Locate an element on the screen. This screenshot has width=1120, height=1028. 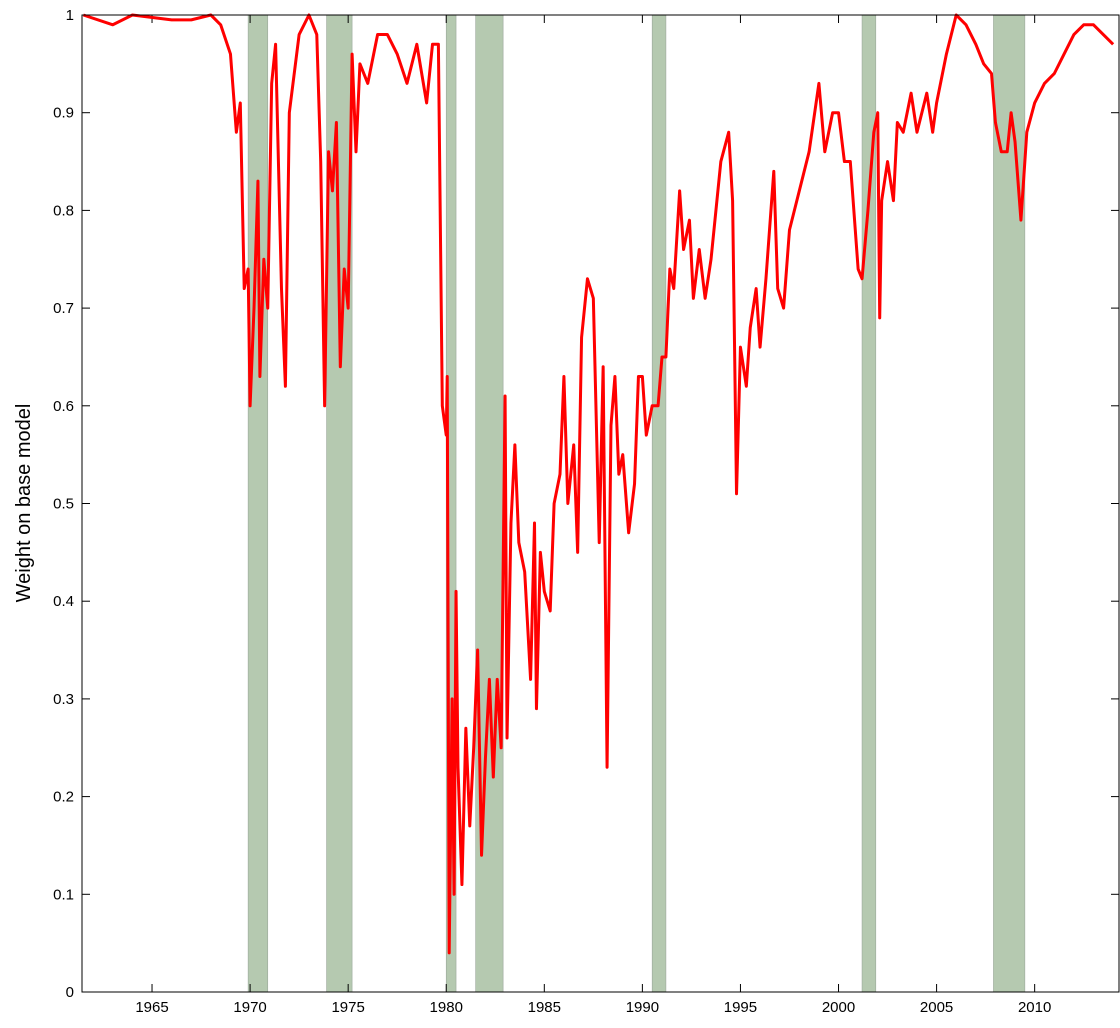
y-tick-label: 1 is located at coordinates (70, 15).